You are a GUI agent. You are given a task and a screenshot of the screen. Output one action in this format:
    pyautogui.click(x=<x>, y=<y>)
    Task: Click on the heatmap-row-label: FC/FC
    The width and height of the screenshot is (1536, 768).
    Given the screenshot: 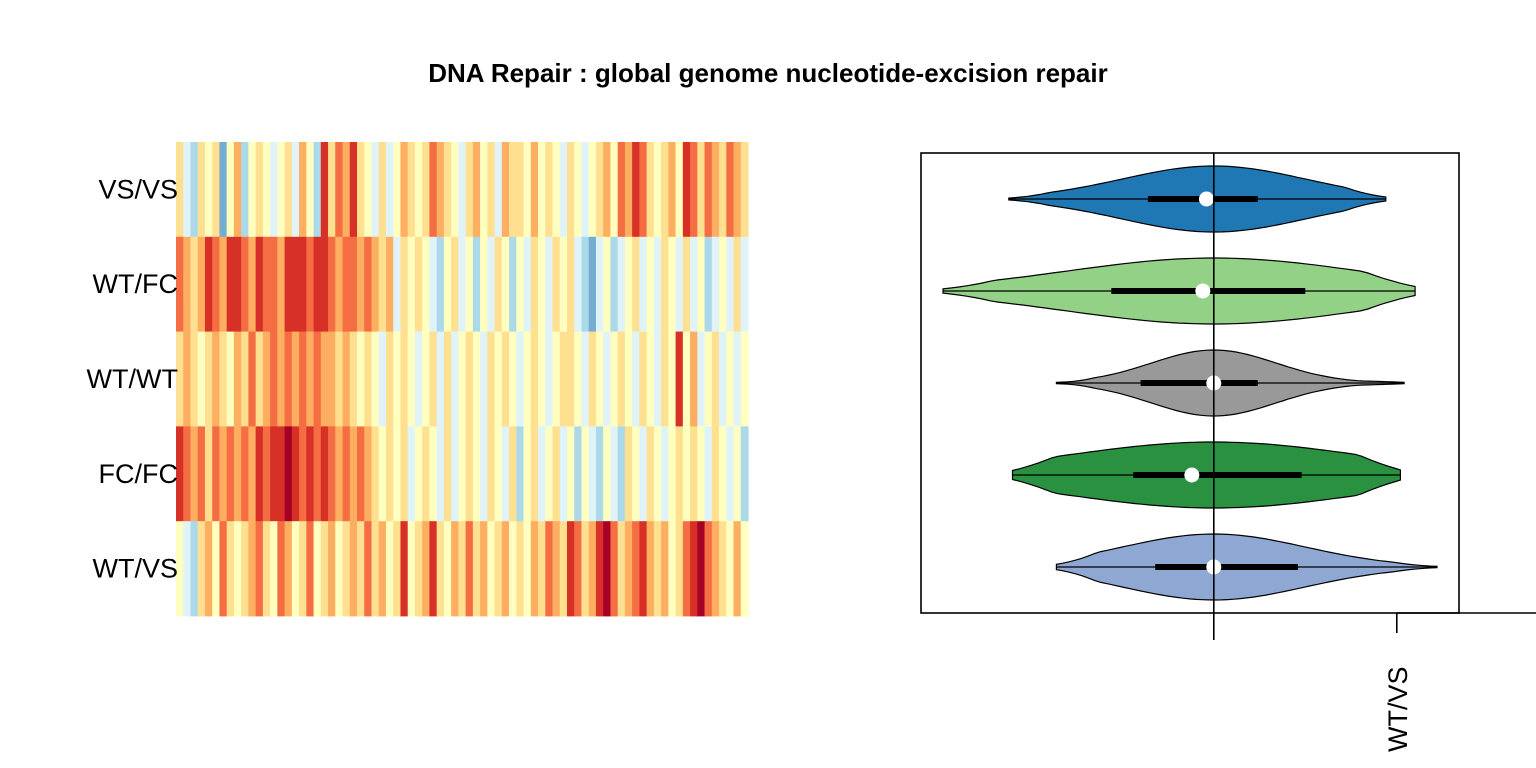 What is the action you would take?
    pyautogui.click(x=138, y=474)
    